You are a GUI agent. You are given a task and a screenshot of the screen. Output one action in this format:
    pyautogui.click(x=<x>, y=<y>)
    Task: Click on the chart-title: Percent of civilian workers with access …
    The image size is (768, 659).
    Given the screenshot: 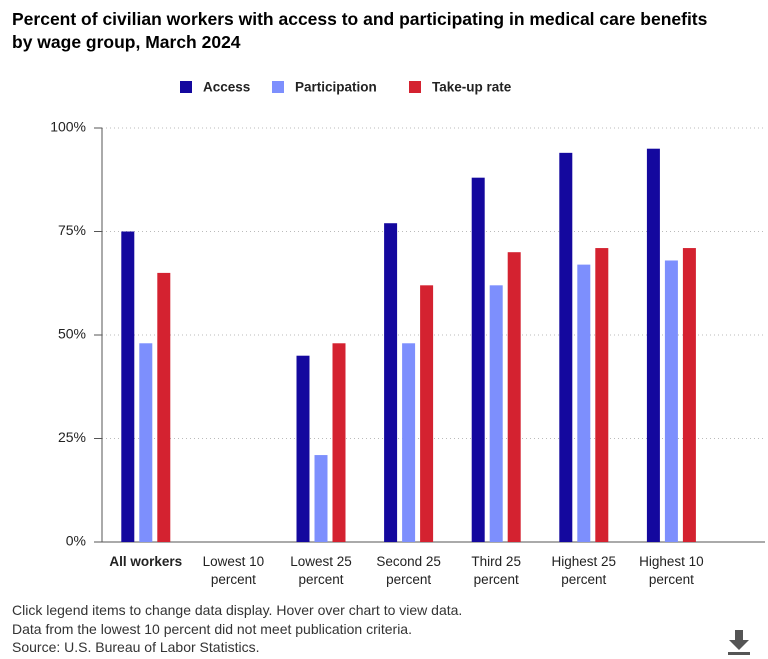 What is the action you would take?
    pyautogui.click(x=360, y=30)
    